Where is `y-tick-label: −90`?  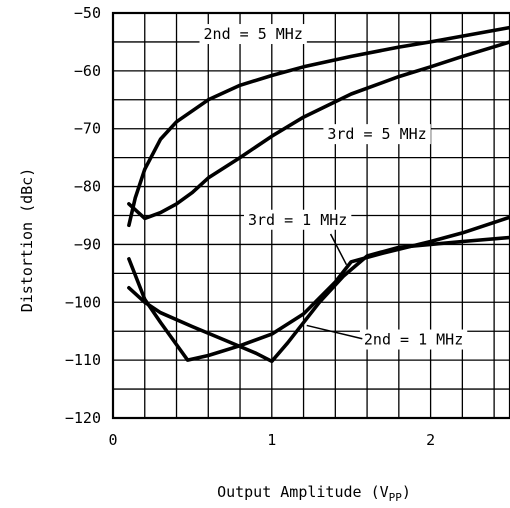
y-tick-label: −90 is located at coordinates (87, 244).